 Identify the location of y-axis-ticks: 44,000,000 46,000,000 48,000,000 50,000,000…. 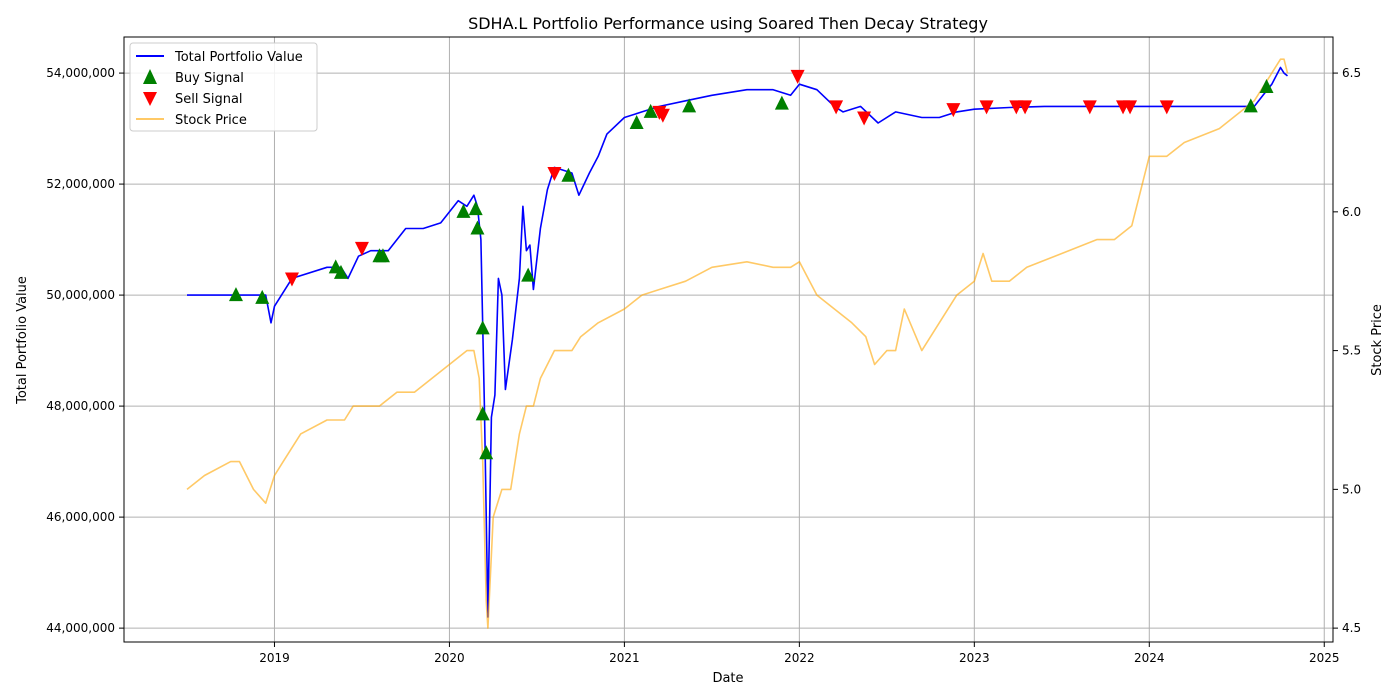
(85, 350).